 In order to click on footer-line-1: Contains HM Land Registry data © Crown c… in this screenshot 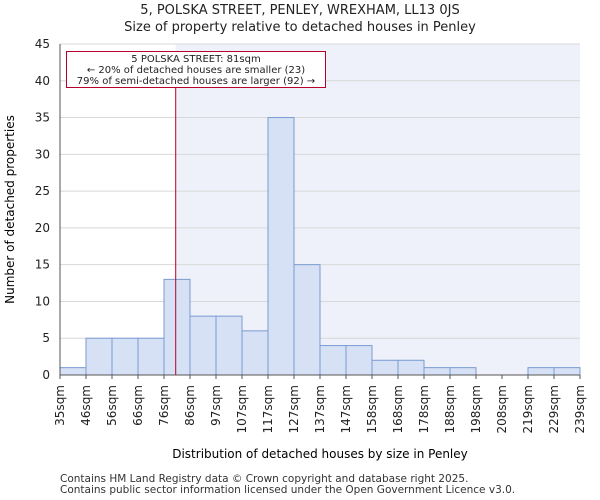, I will do `click(264, 479)`.